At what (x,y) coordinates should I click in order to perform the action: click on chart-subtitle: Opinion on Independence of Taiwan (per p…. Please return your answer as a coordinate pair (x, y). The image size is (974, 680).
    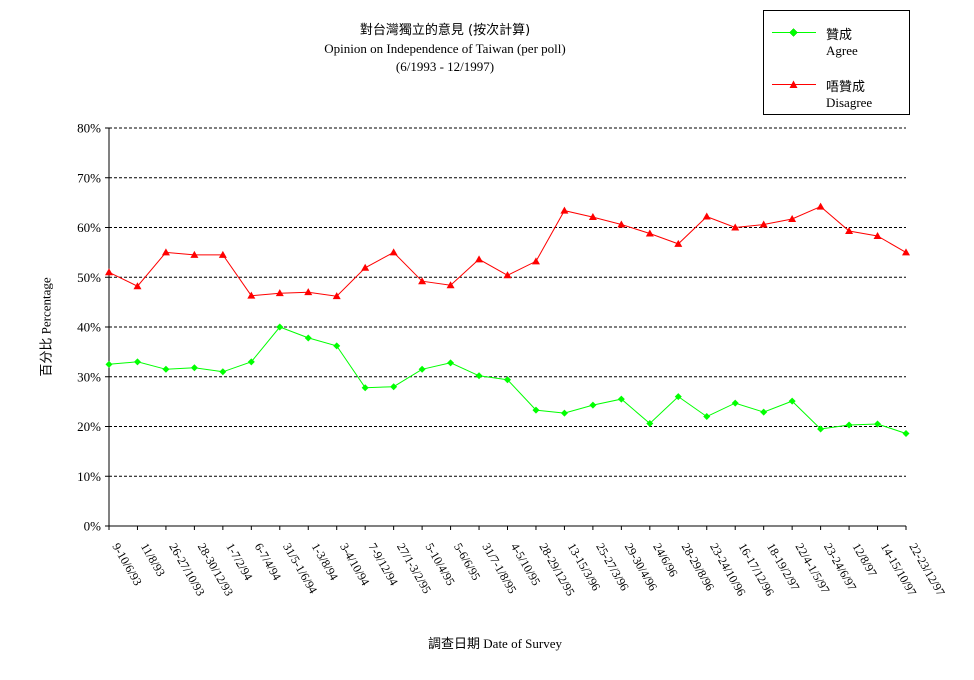
    Looking at the image, I should click on (445, 48).